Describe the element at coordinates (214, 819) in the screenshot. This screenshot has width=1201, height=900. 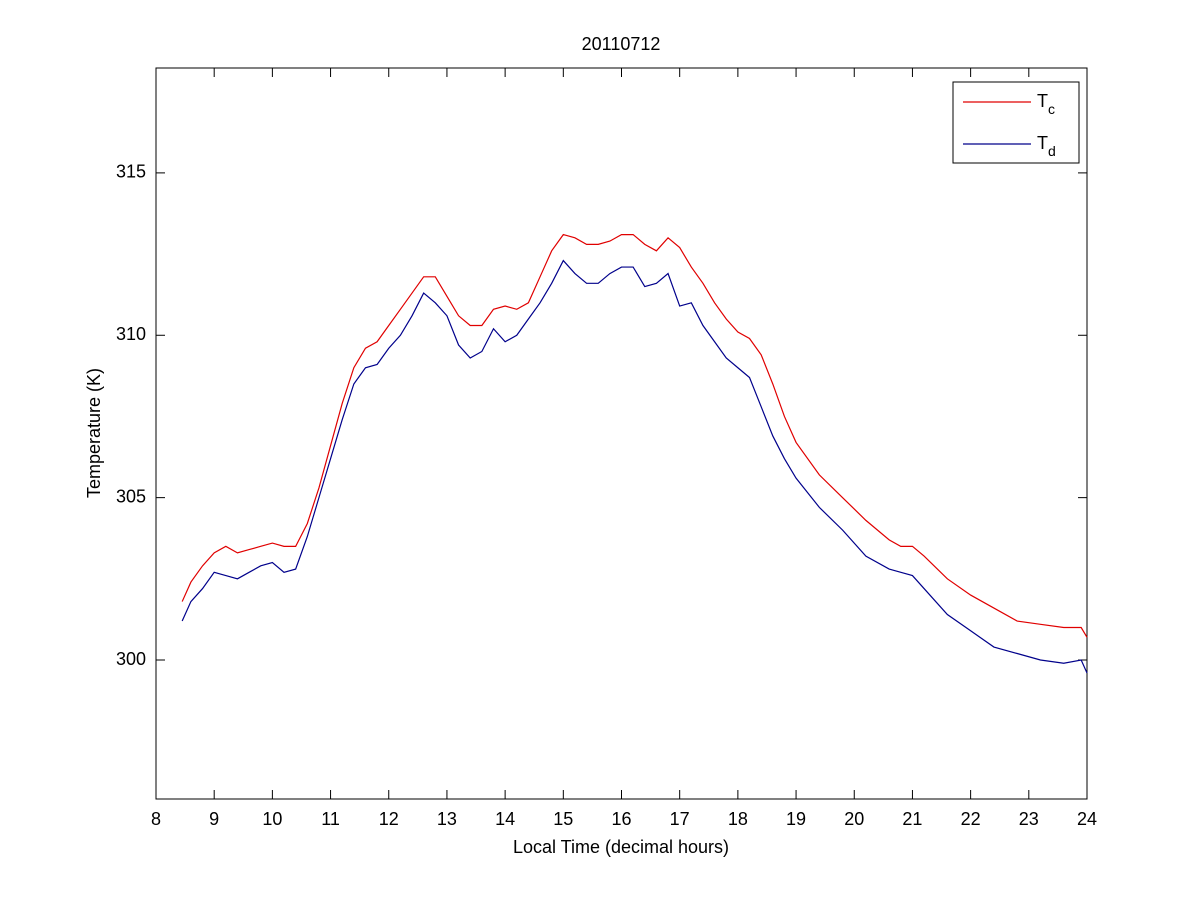
I see `x-tick-label: 9` at that location.